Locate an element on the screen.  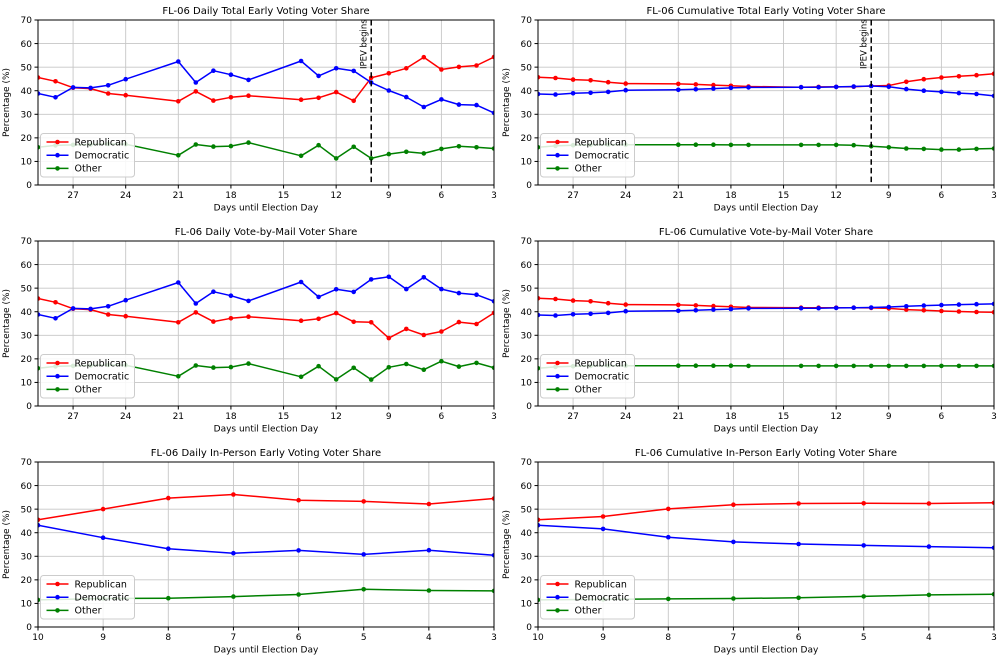
x-tick-label: 5 is located at coordinates (364, 638).